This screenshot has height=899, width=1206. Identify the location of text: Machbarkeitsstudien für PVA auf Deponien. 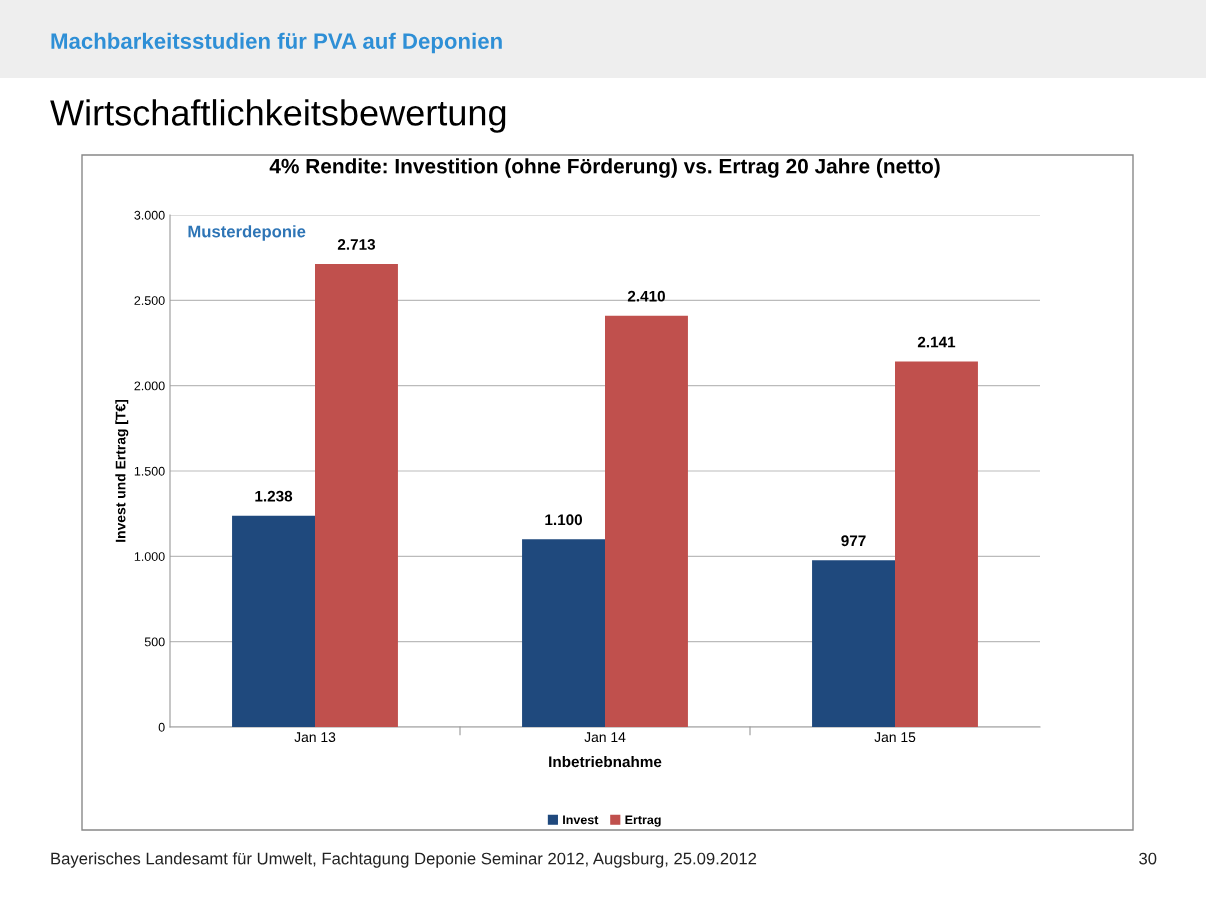
(276, 43).